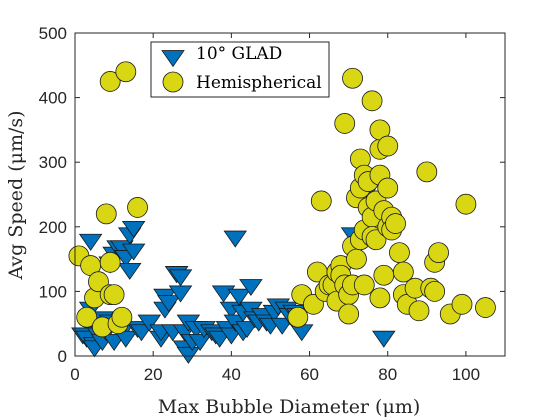  What do you see at coordinates (231, 374) in the screenshot?
I see `x-tick-label: 40` at bounding box center [231, 374].